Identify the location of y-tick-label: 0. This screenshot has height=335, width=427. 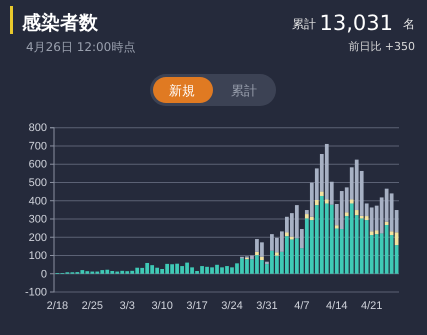
(43, 274).